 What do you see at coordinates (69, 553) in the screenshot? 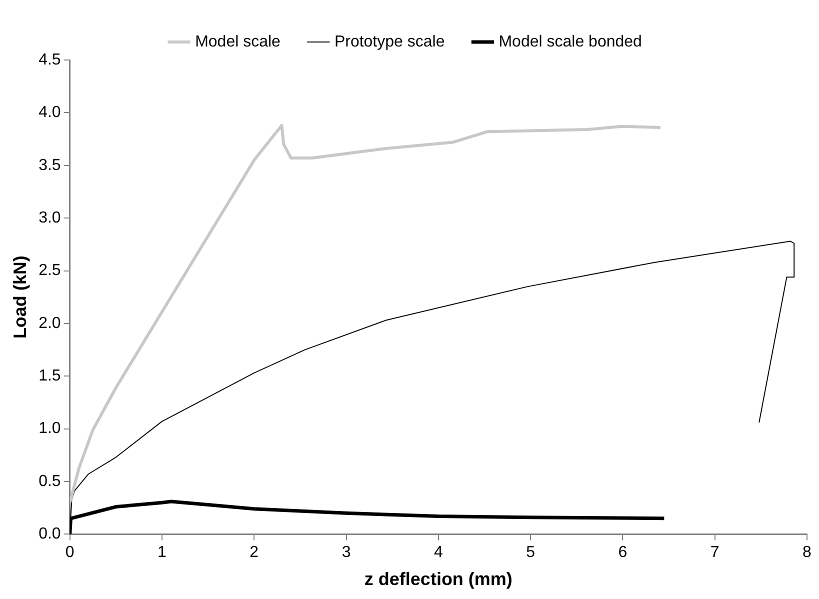
I see `x-tick-label: 0` at bounding box center [69, 553].